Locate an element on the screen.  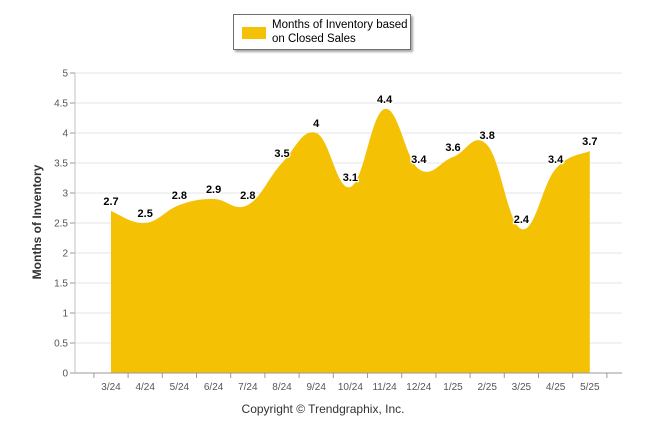
y-tick-label: 0 is located at coordinates (65, 374).